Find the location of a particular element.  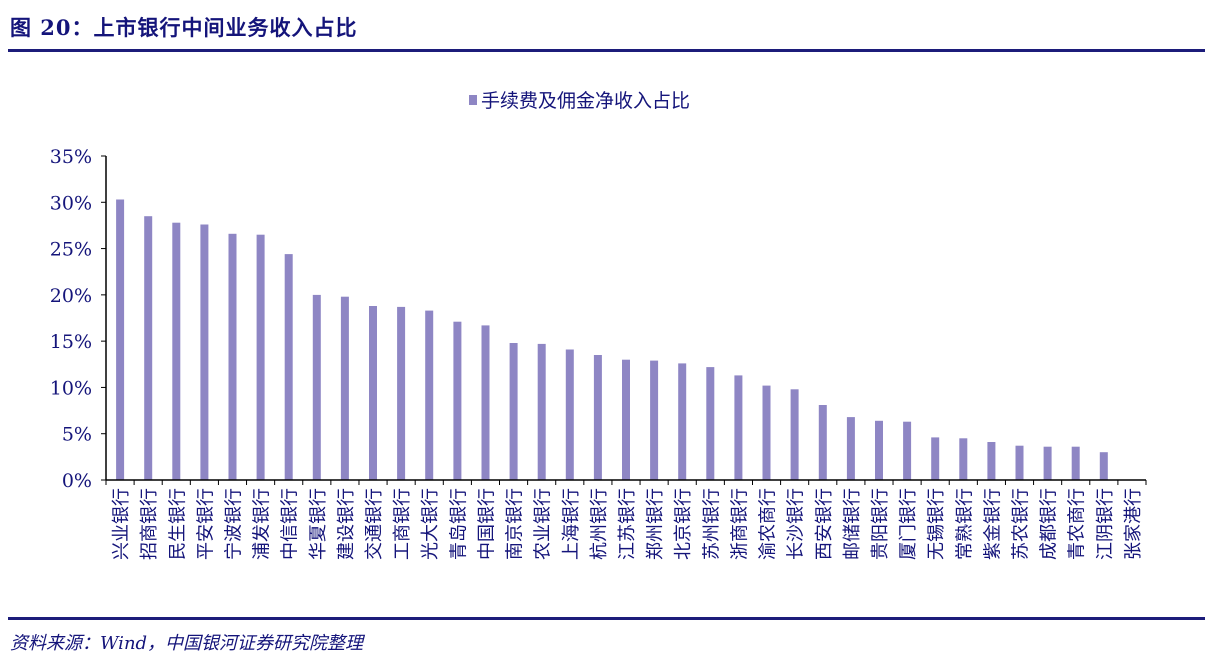

bar-平安银行 is located at coordinates (204, 352).